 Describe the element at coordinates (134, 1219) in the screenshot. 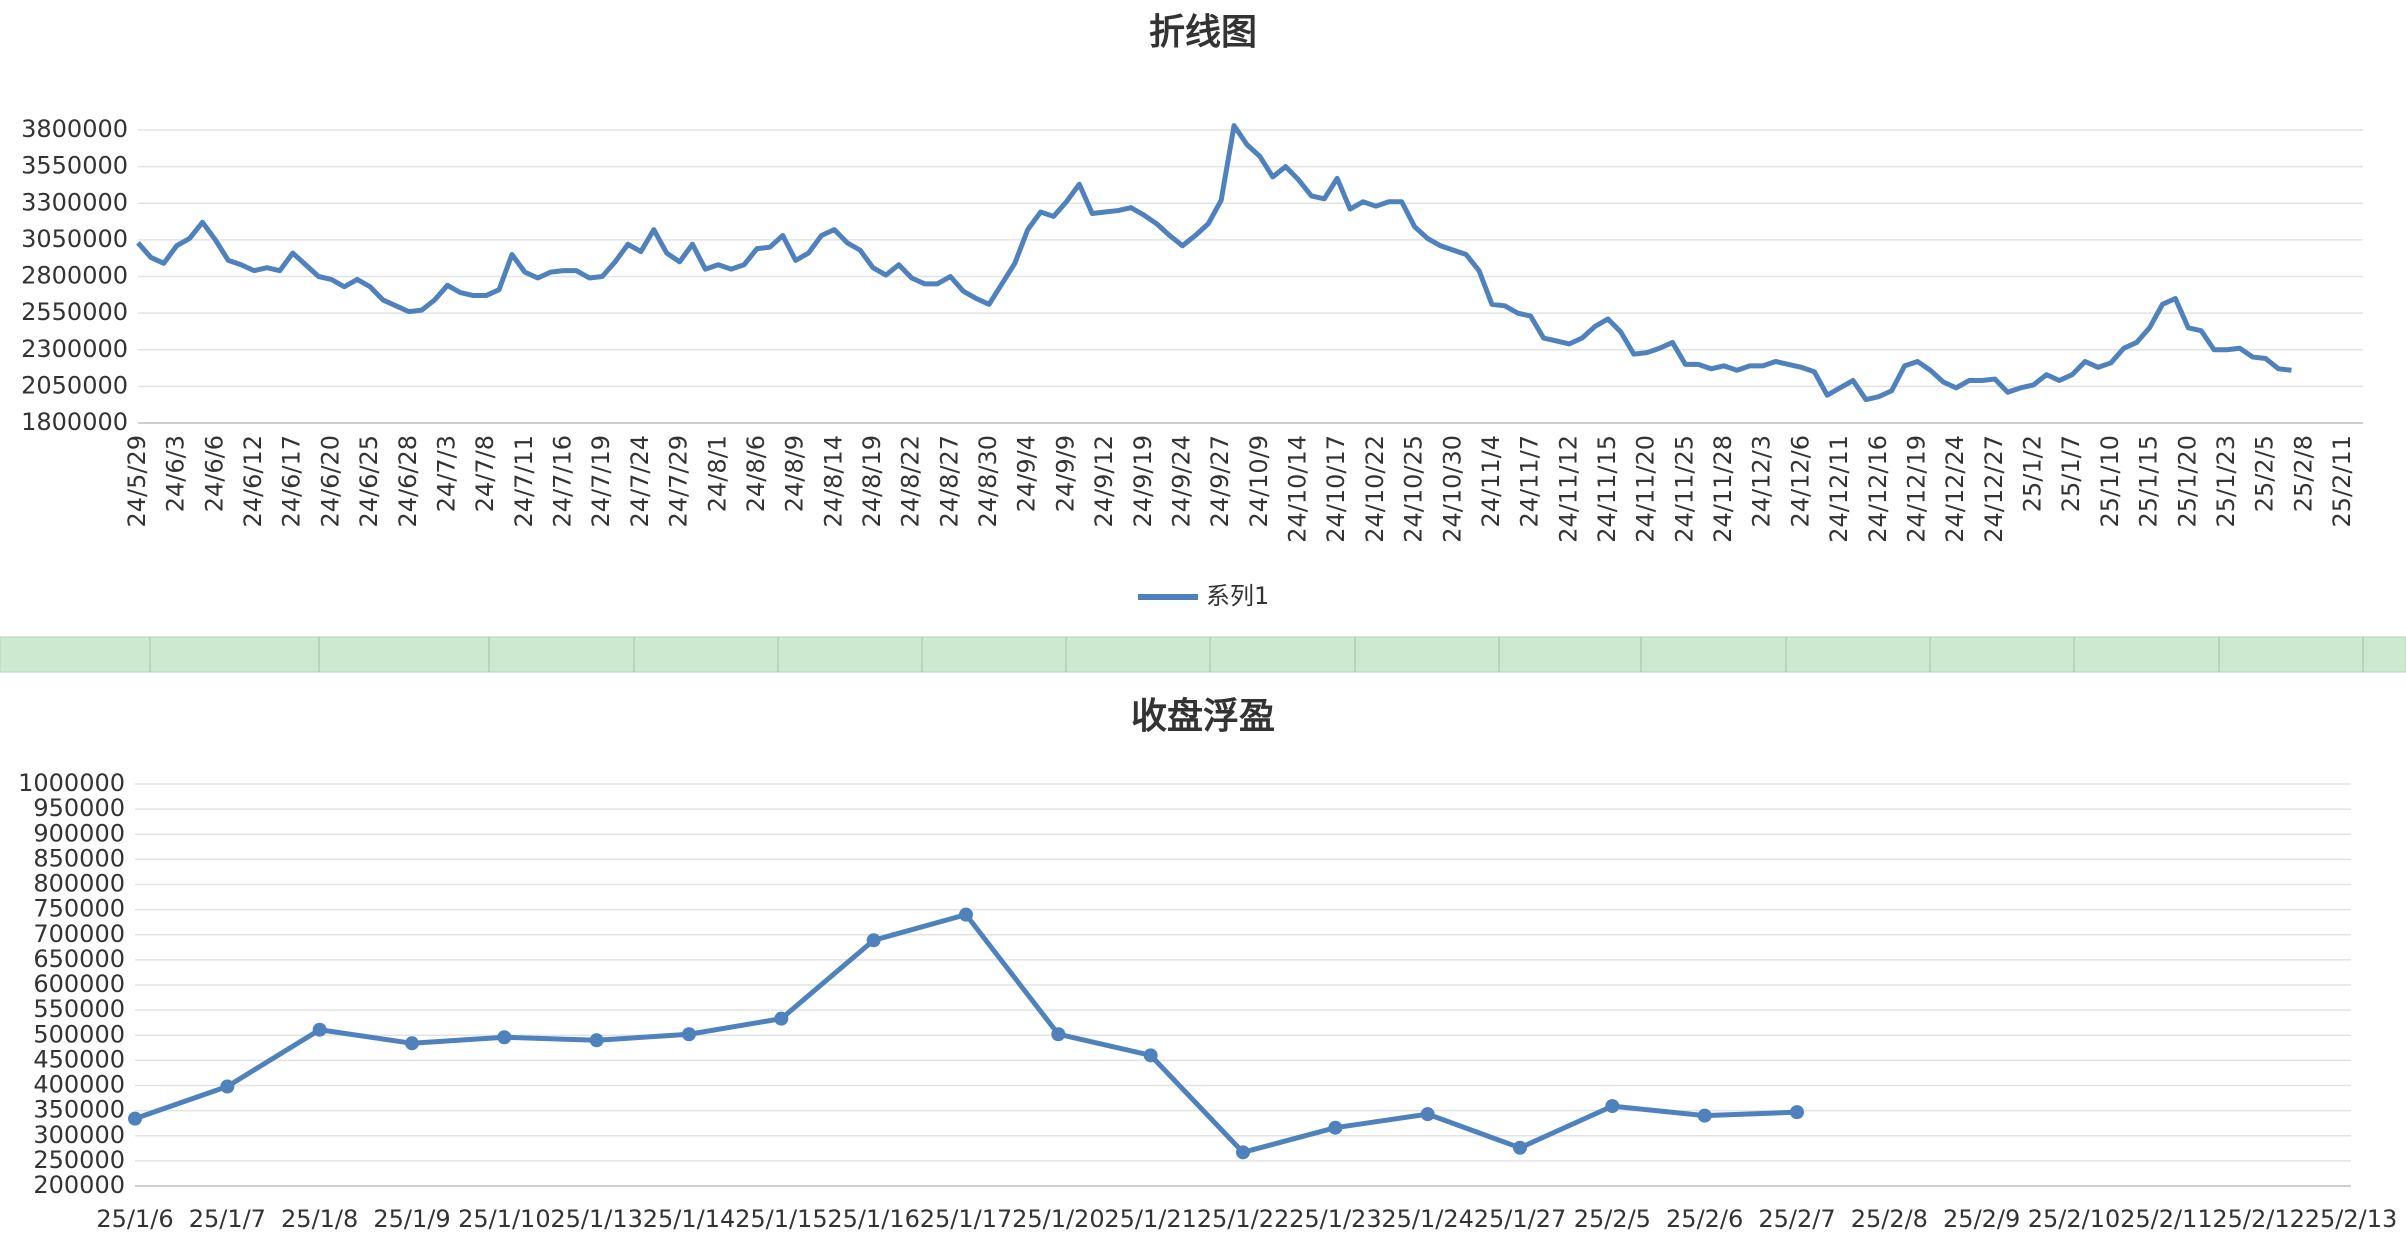

I see `x-tick-label: 25/1/6` at that location.